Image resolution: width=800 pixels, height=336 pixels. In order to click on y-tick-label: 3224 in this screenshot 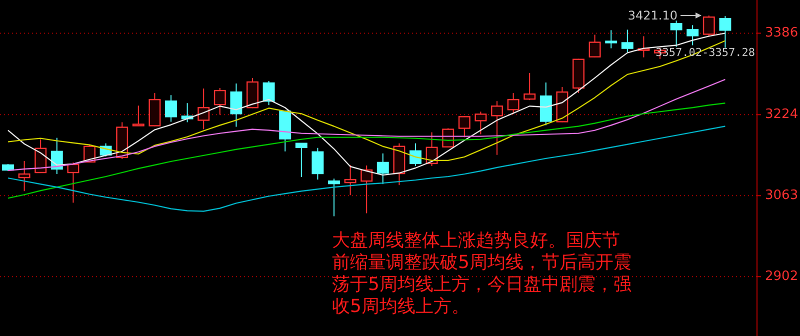, I will do `click(781, 114)`.